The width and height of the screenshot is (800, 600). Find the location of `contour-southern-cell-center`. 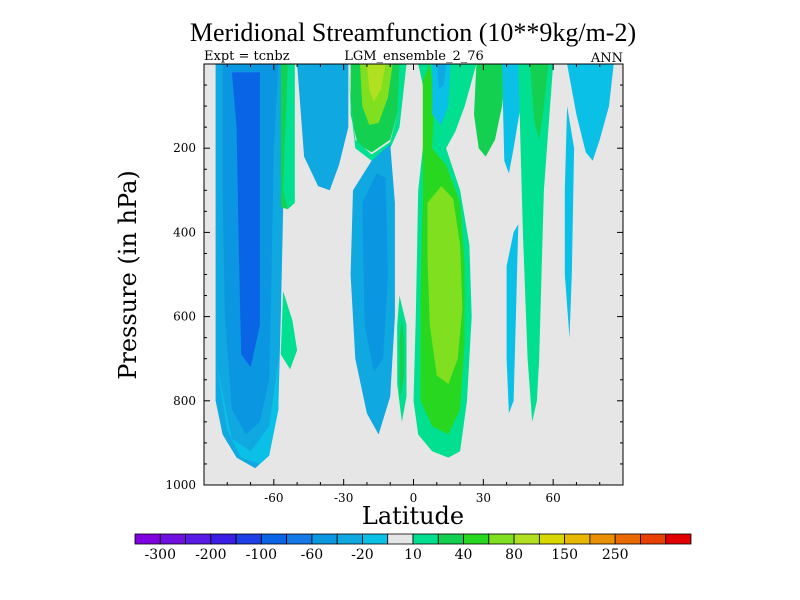

contour-southern-cell-center is located at coordinates (245, 220).